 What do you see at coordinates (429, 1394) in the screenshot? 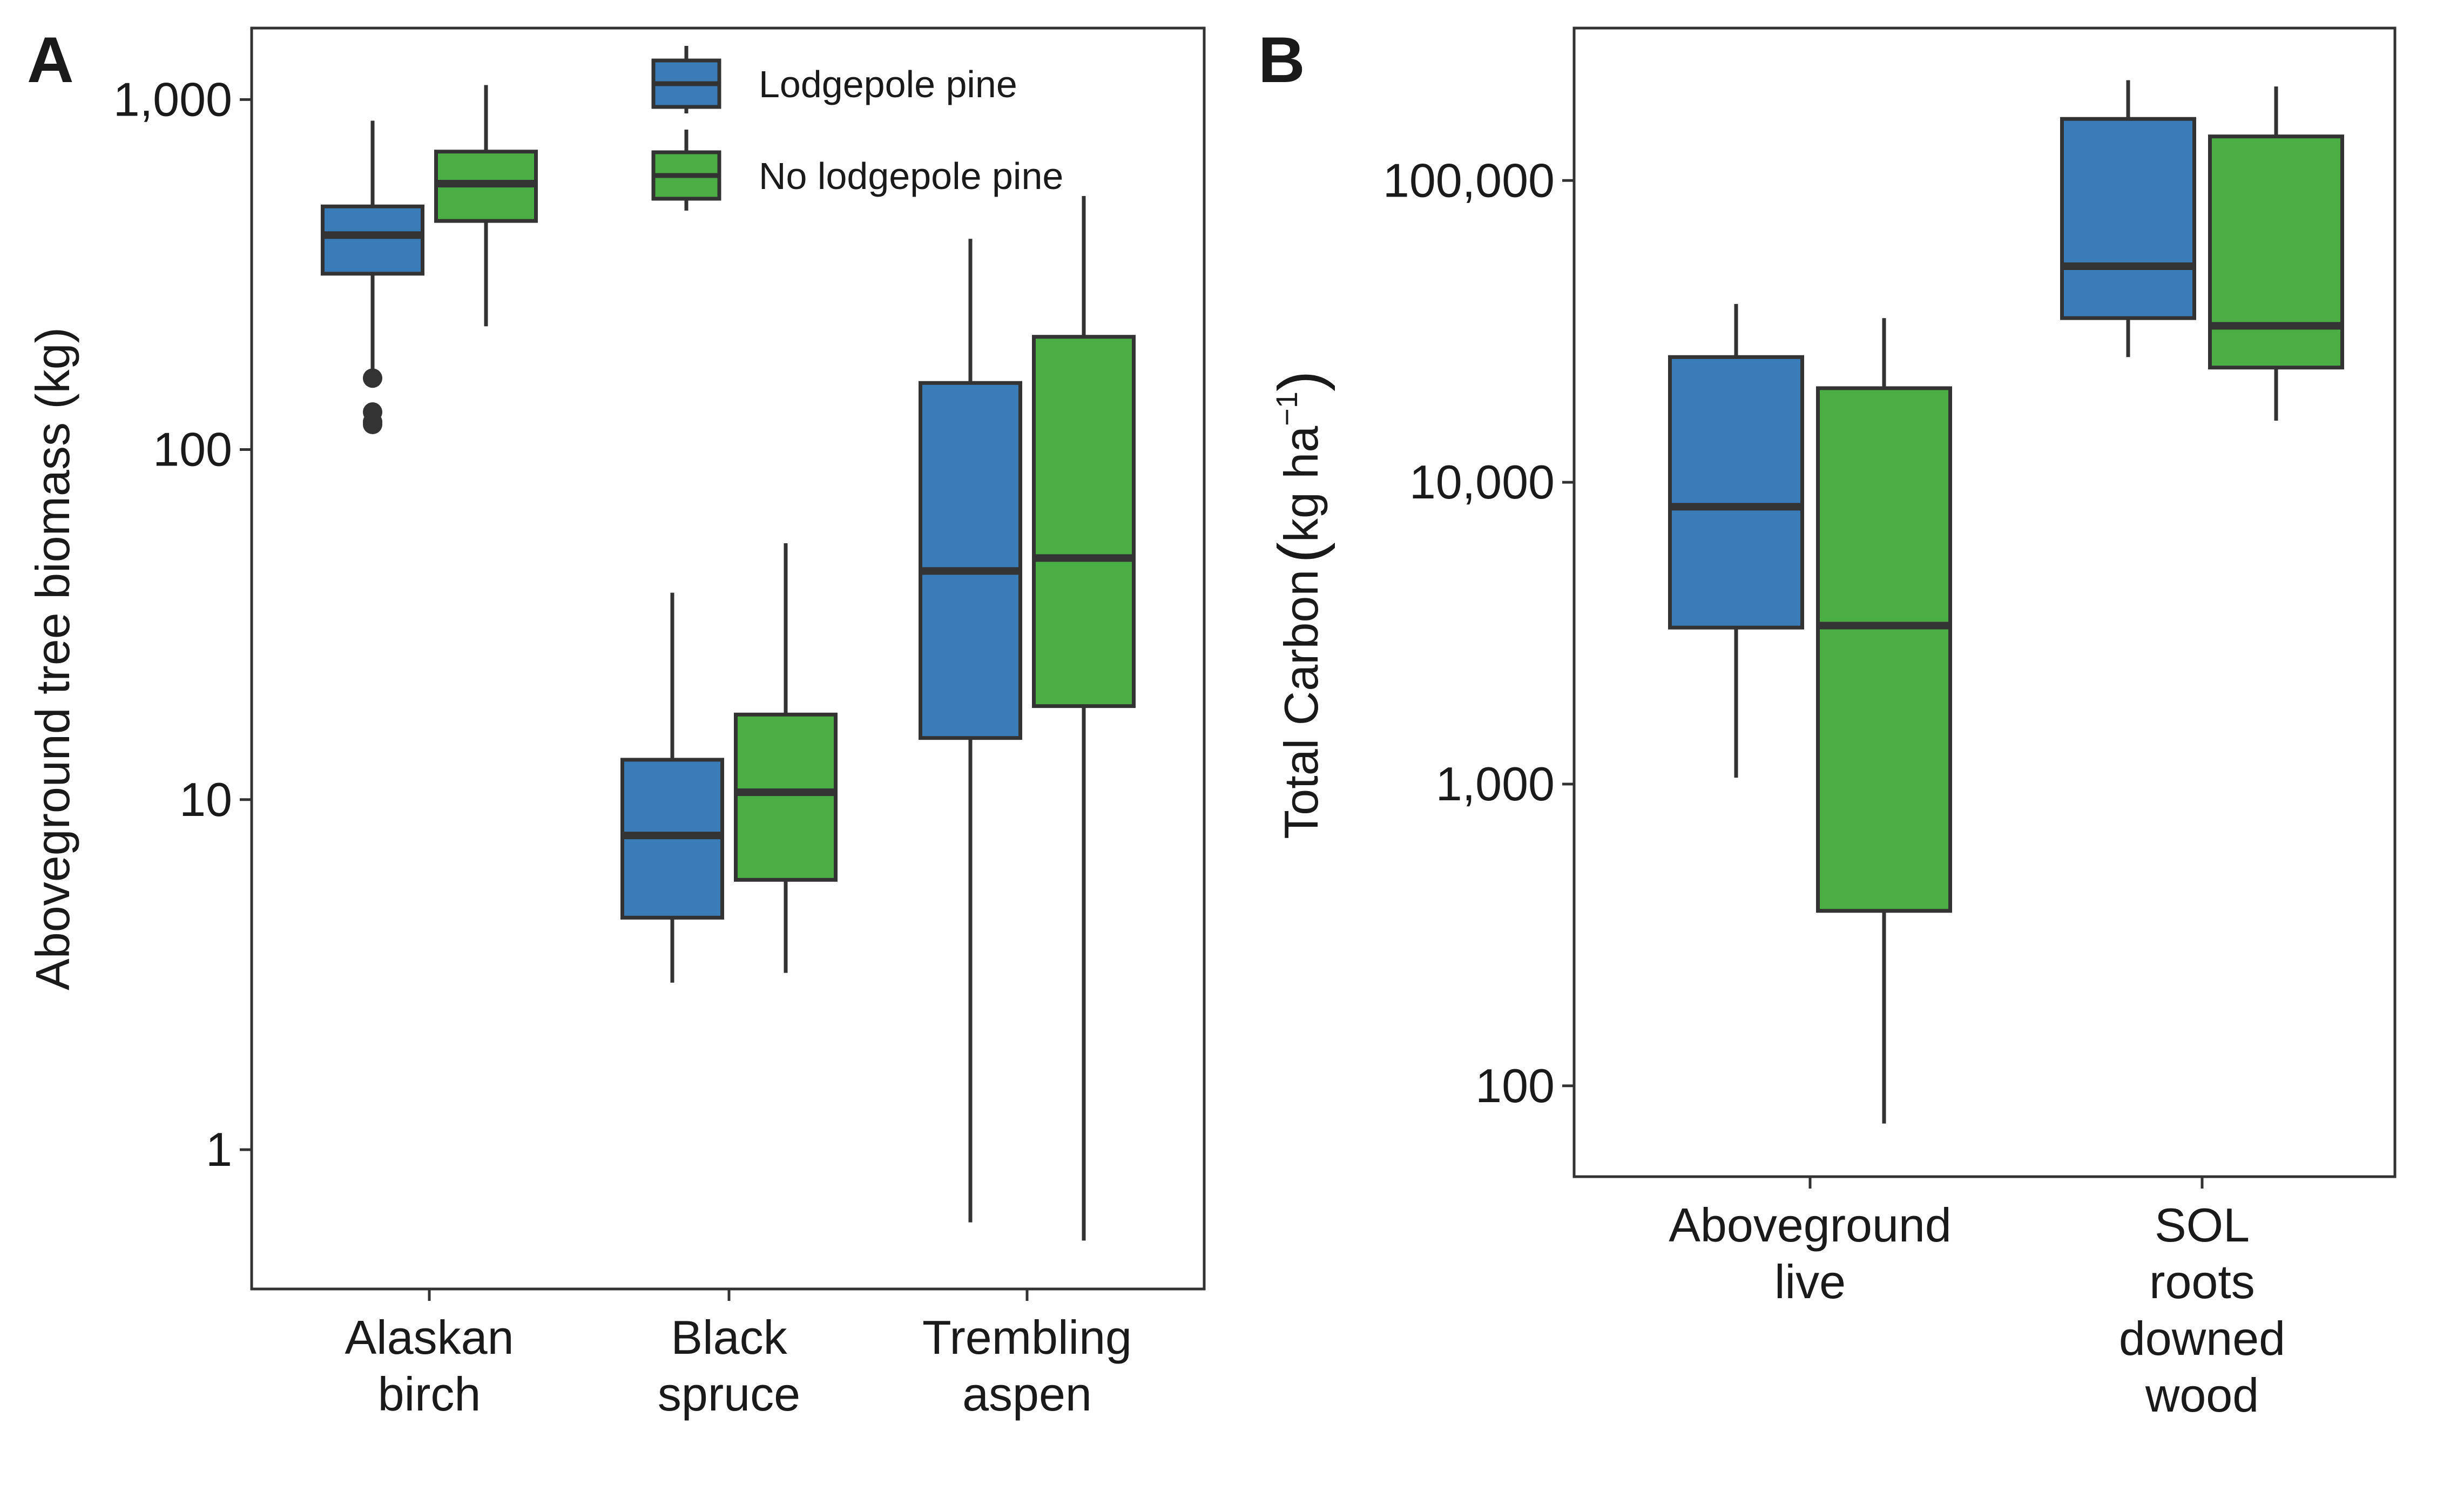
I see `x-tick-label: birch` at bounding box center [429, 1394].